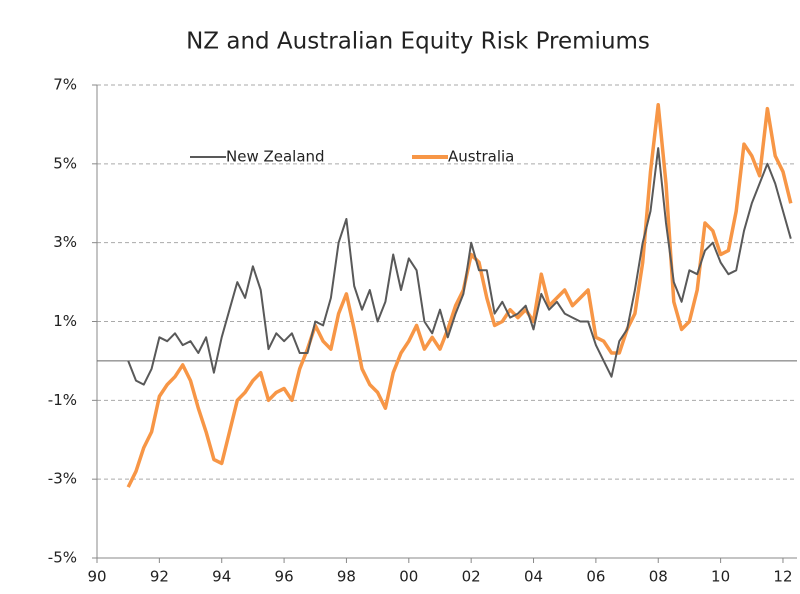 The height and width of the screenshot is (594, 800). What do you see at coordinates (720, 577) in the screenshot?
I see `x-tick-label: 10` at bounding box center [720, 577].